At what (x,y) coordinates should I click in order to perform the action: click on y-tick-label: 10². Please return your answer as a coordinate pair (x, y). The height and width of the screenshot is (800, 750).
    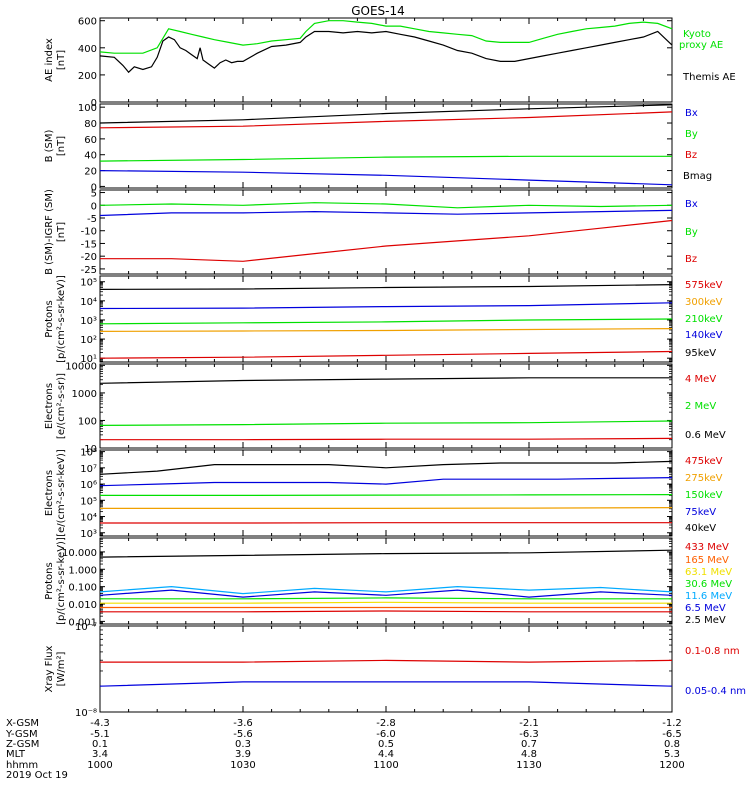
    Looking at the image, I should click on (88, 340).